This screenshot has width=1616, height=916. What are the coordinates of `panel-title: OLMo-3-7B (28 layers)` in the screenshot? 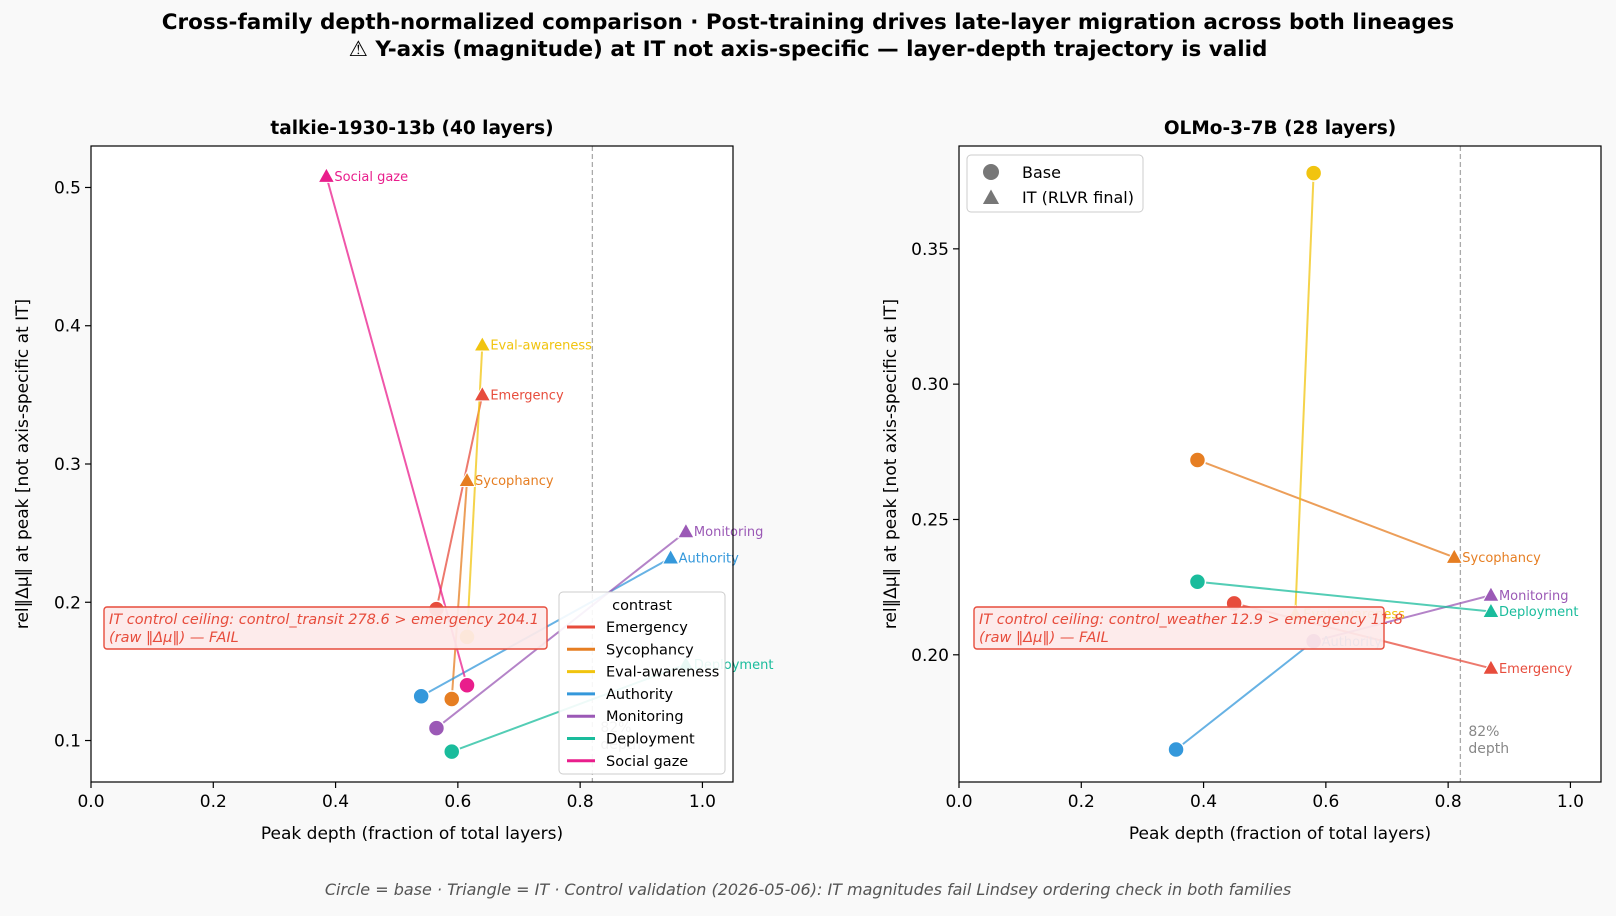 It's located at (1280, 128).